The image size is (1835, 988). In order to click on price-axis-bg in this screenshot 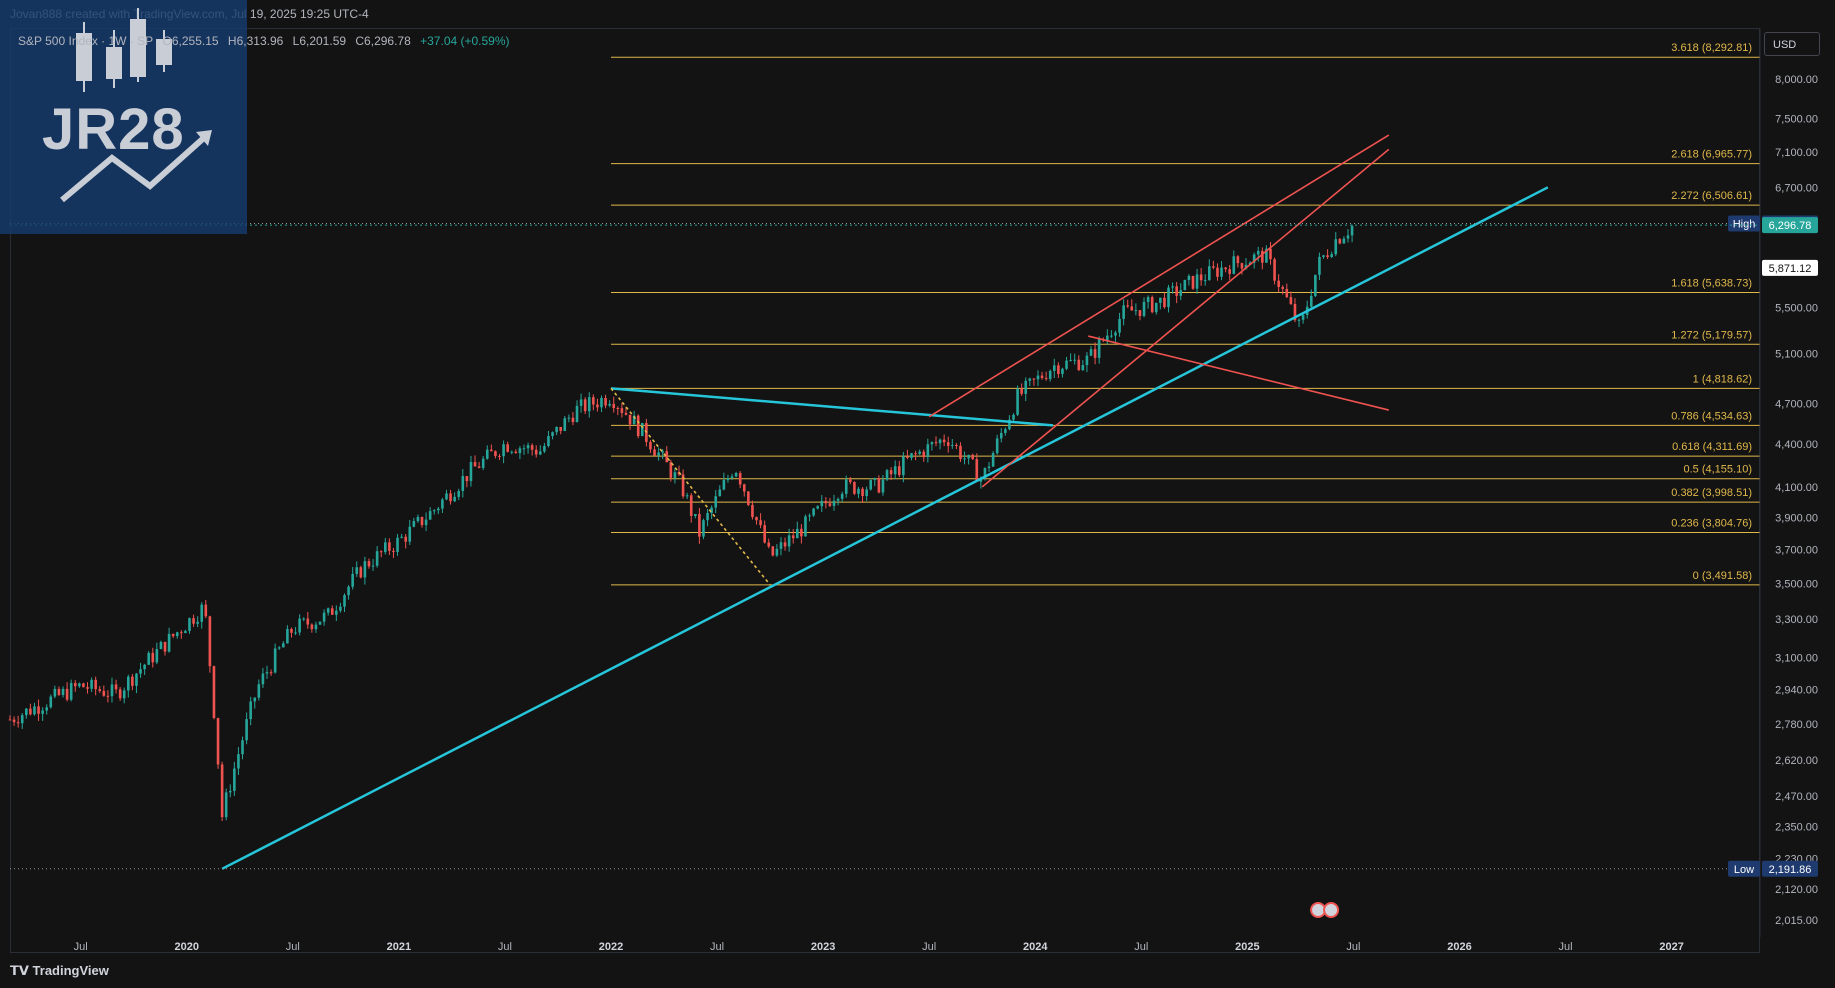, I will do `click(1797, 490)`.